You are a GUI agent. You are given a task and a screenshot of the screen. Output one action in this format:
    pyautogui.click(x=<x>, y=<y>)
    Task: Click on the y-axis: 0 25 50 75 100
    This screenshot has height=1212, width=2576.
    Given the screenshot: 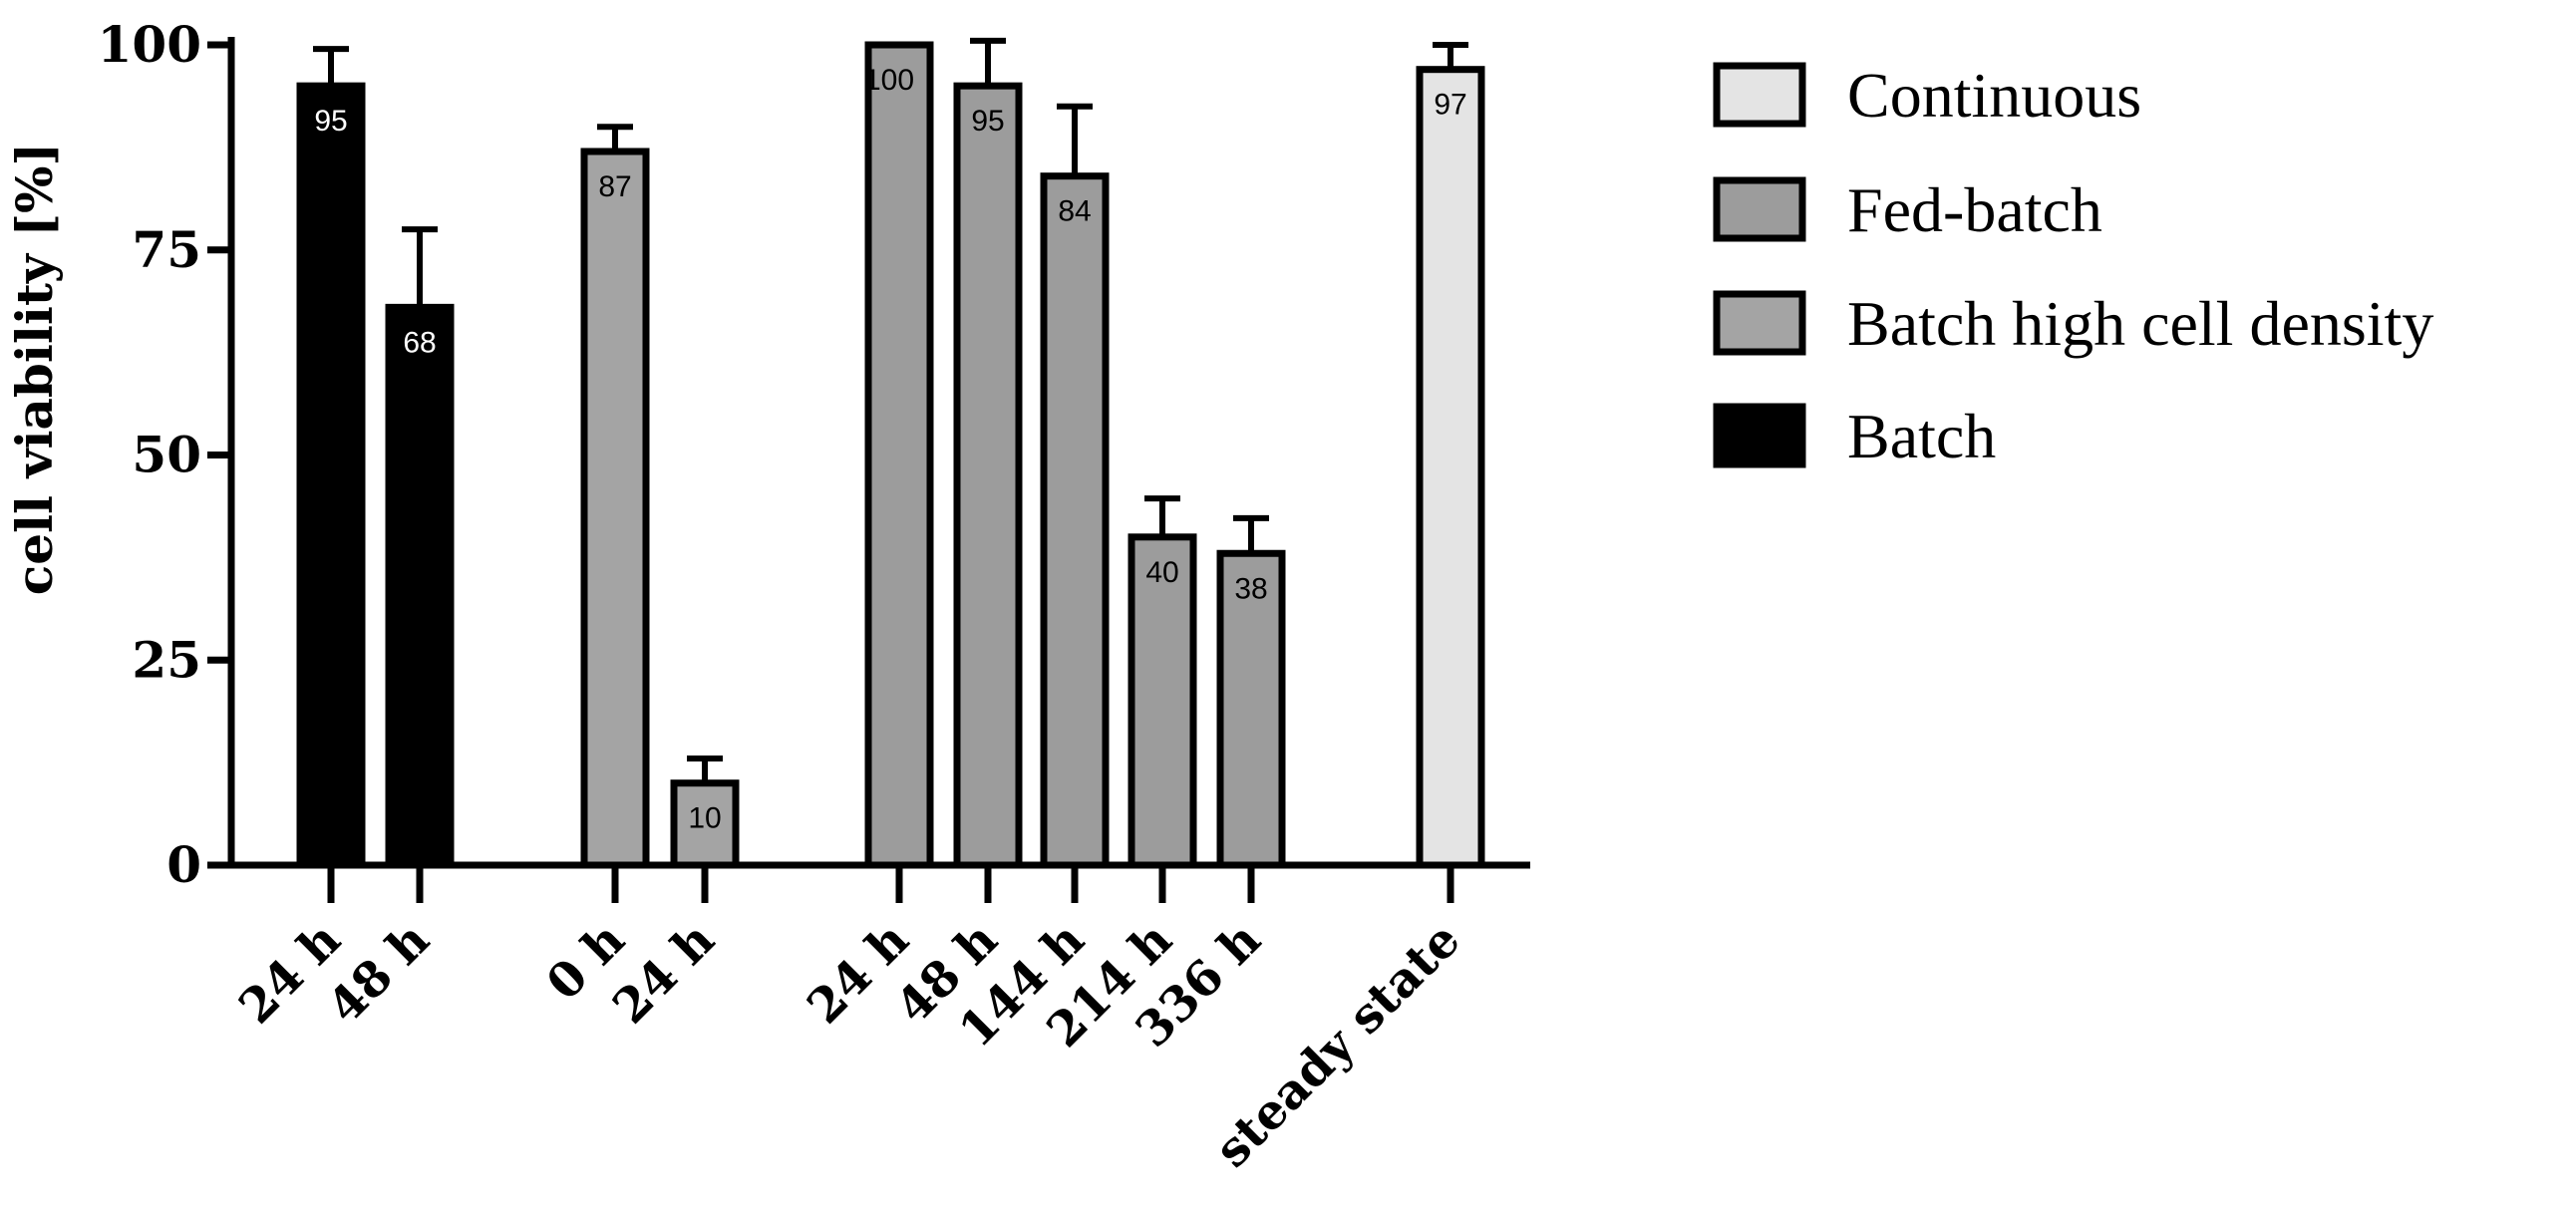 What is the action you would take?
    pyautogui.click(x=166, y=454)
    